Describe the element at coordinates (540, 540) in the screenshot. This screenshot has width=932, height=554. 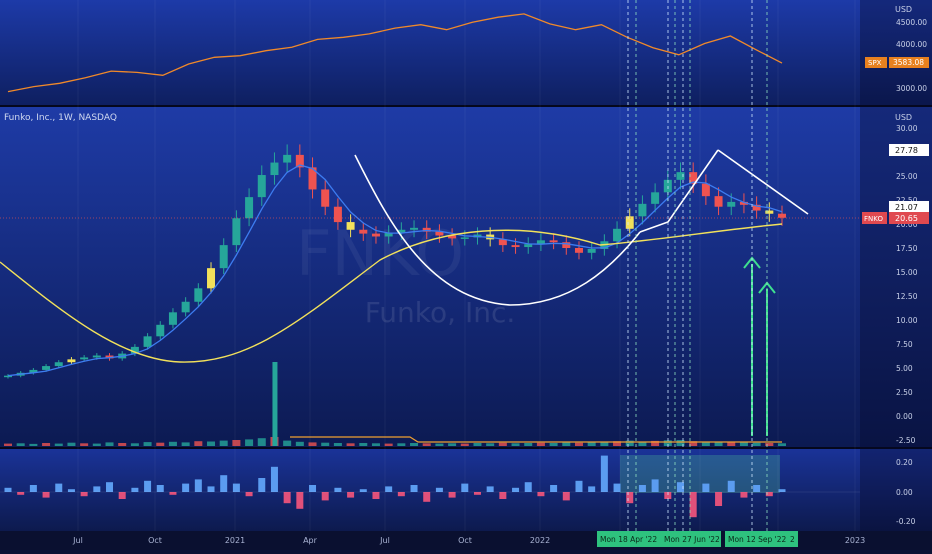
I see `x-tick-6: 2022` at that location.